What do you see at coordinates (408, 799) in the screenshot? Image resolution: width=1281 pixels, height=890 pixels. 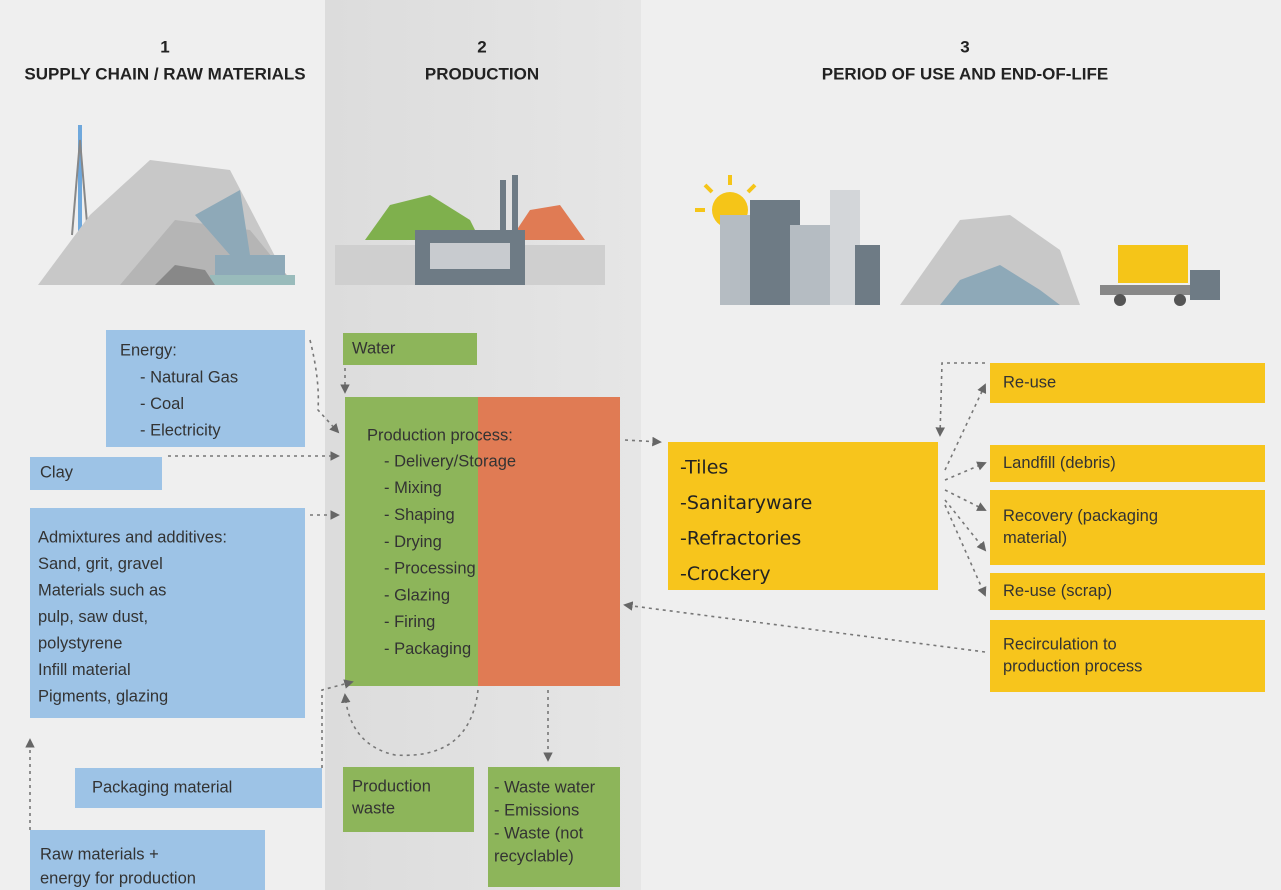 I see `production-waste-box` at bounding box center [408, 799].